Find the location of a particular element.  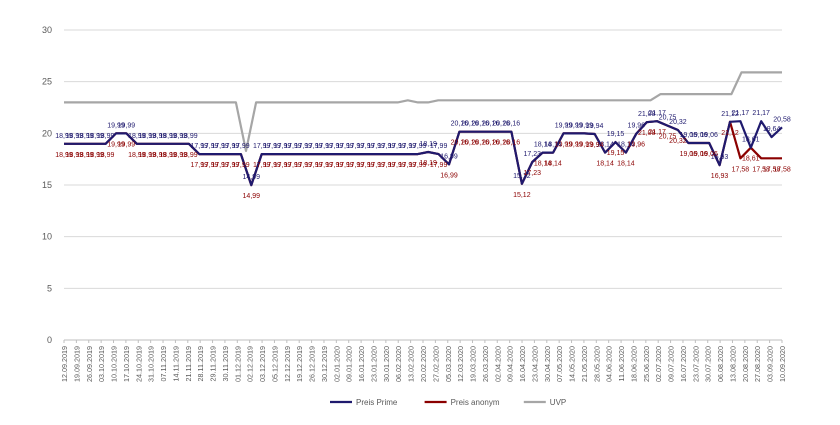

data-label: 21,17 is located at coordinates (657, 113).